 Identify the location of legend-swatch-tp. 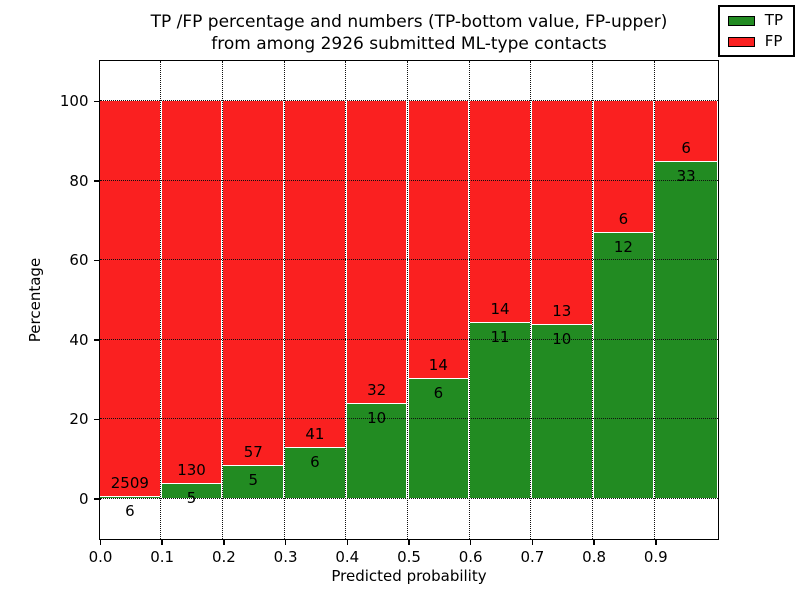
(741, 20).